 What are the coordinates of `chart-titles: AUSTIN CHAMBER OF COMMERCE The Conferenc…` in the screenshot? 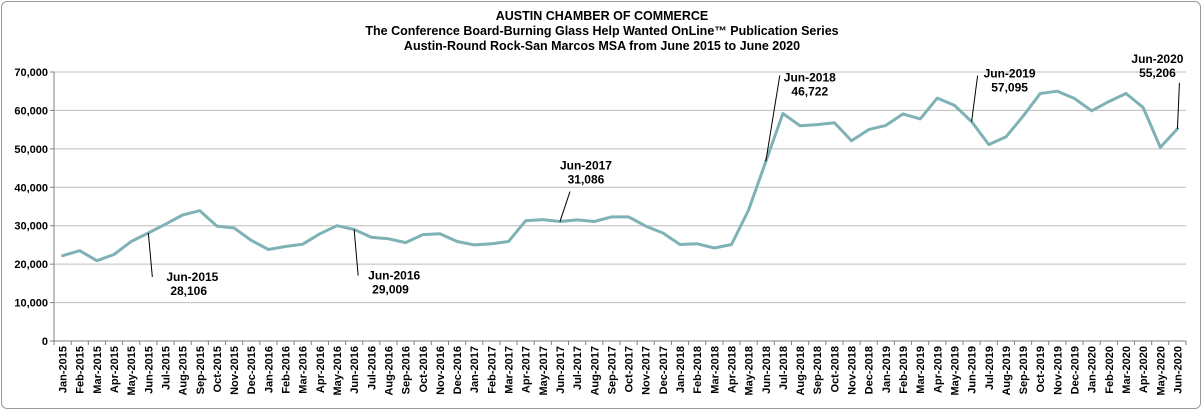 It's located at (602, 31).